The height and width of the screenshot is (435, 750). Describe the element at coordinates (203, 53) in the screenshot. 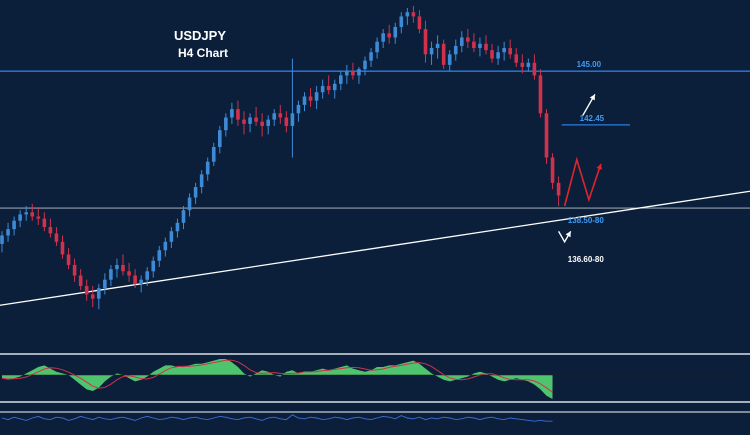

I see `chart-subtitle: H4 Chart` at that location.